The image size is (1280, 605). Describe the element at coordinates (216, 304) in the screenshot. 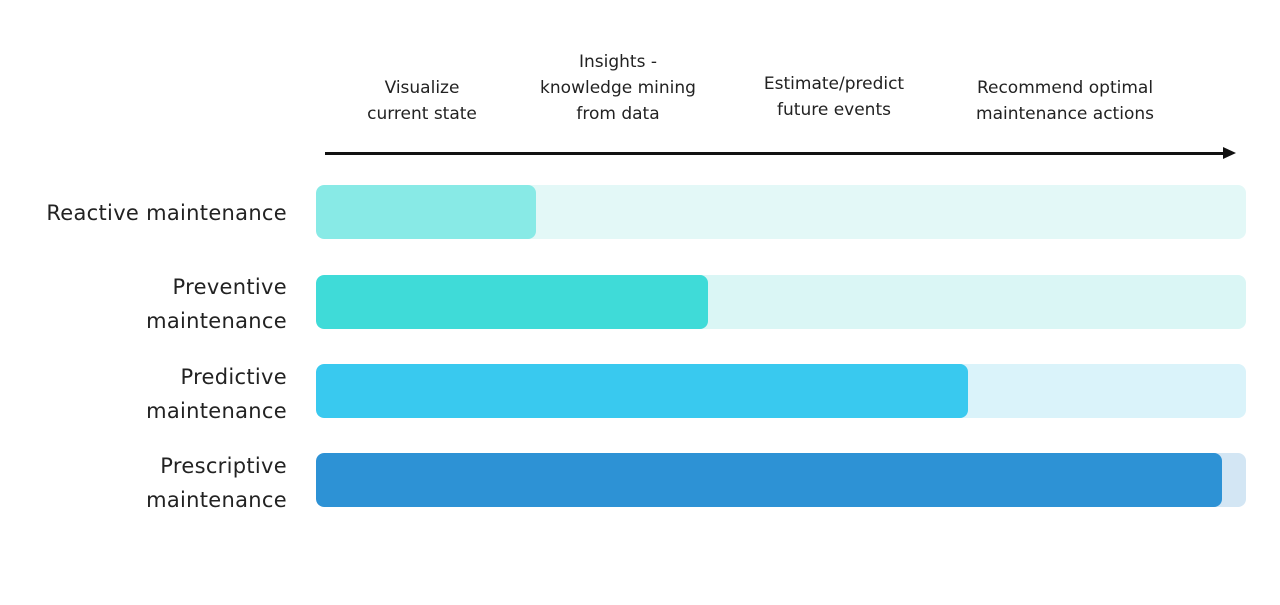

I see `row-label-preventive: Preventive maintenance` at that location.